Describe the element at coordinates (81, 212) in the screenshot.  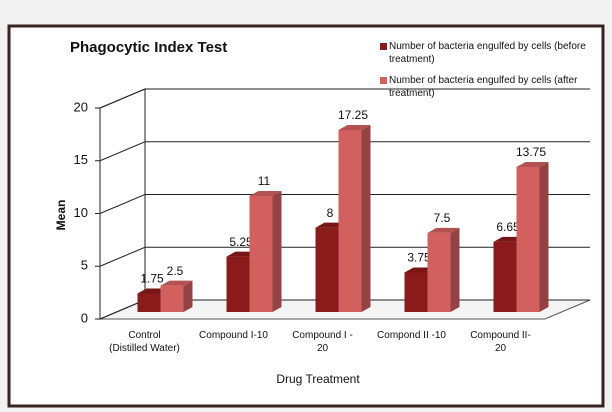
I see `y-tick-label: 10` at that location.